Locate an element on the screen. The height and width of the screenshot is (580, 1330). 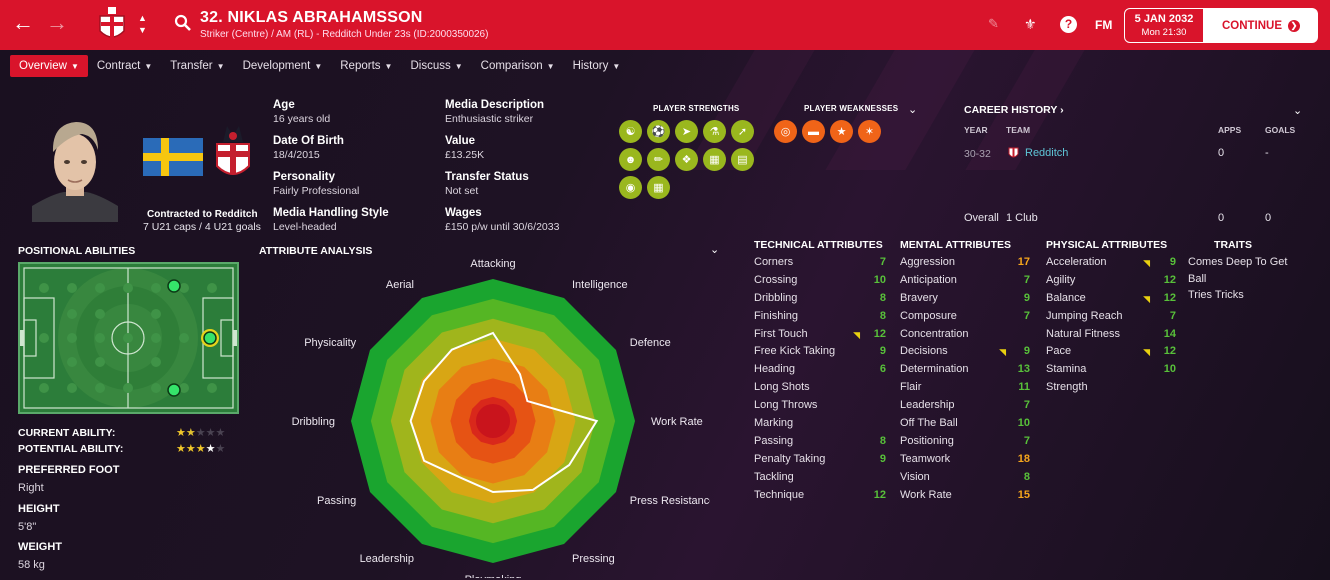
international-caps: 7 U21 caps / 4 U21 goals is located at coordinates (202, 227).